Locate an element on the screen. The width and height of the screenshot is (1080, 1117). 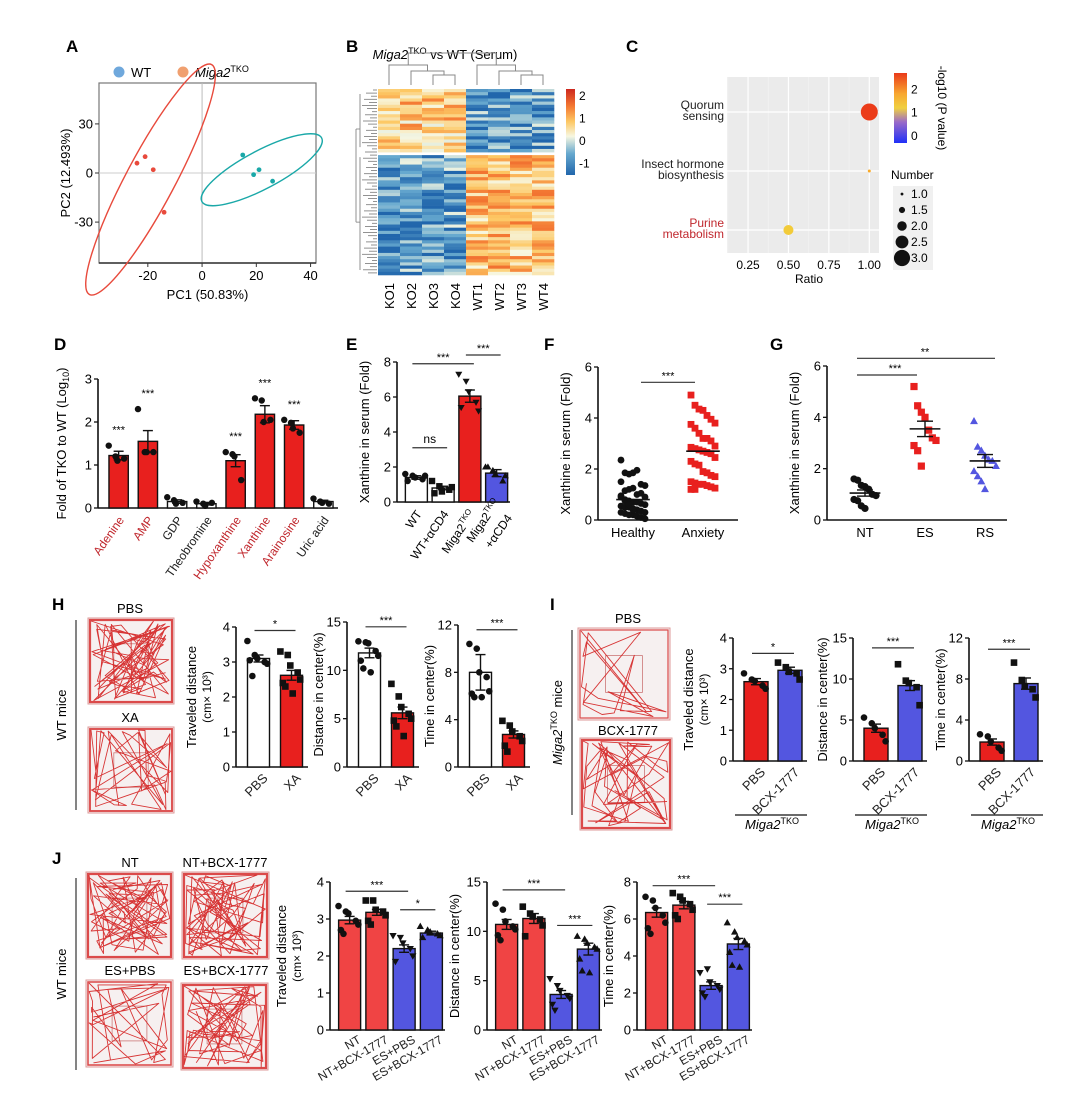
group-side-label: Miga2TKO mice is located at coordinates (557, 722).